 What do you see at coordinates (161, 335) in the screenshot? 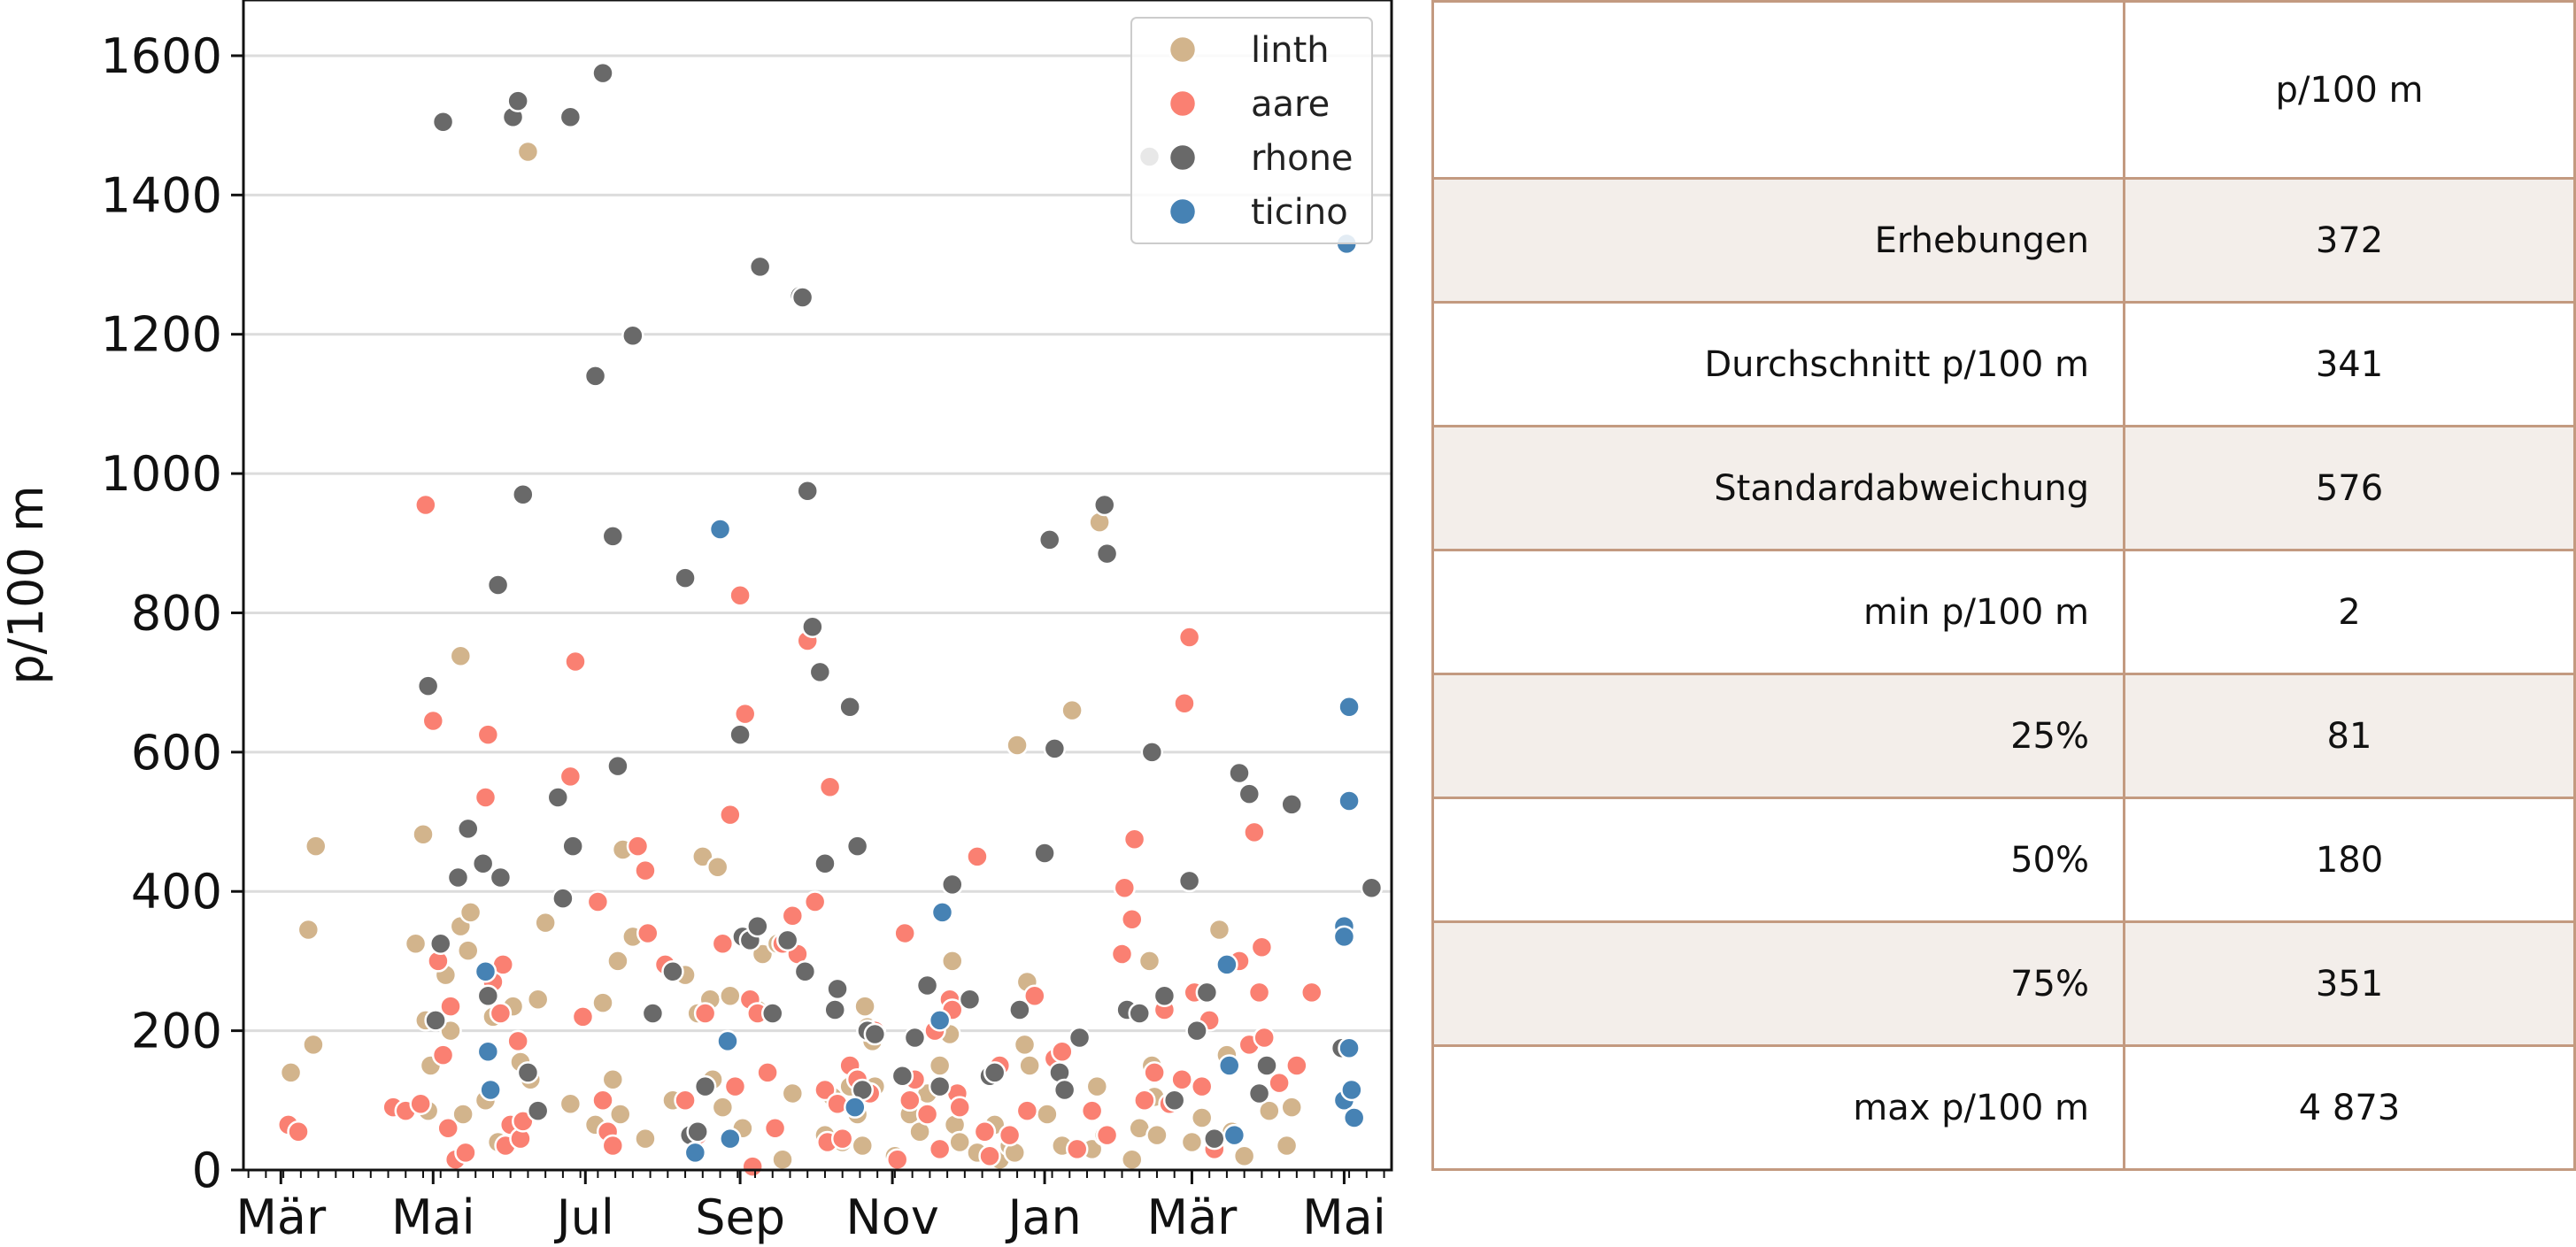
I see `y-tick-label: 1200` at bounding box center [161, 335].